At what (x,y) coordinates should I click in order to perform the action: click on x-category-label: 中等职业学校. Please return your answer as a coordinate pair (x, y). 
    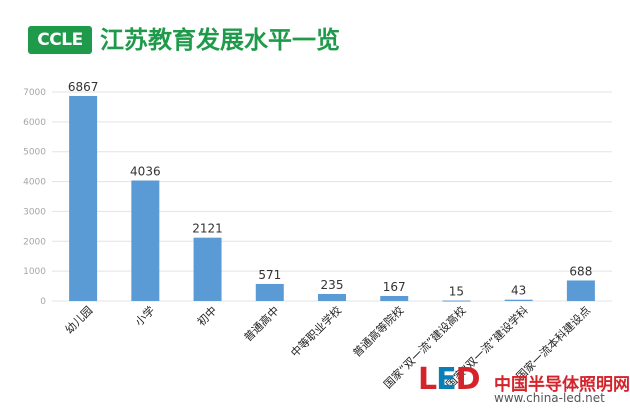
    Looking at the image, I should click on (316, 331).